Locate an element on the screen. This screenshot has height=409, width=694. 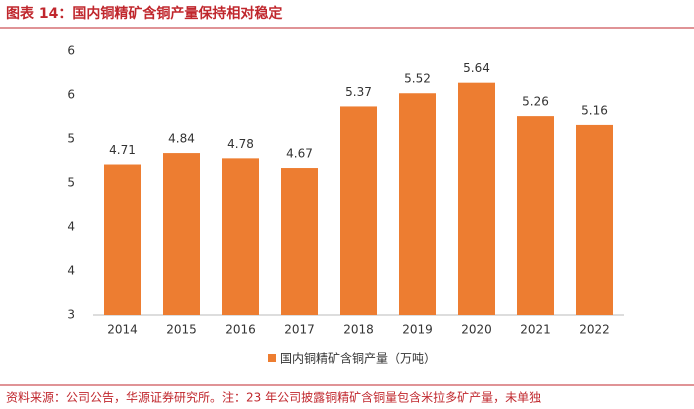
data-label: 5.37 is located at coordinates (358, 92).